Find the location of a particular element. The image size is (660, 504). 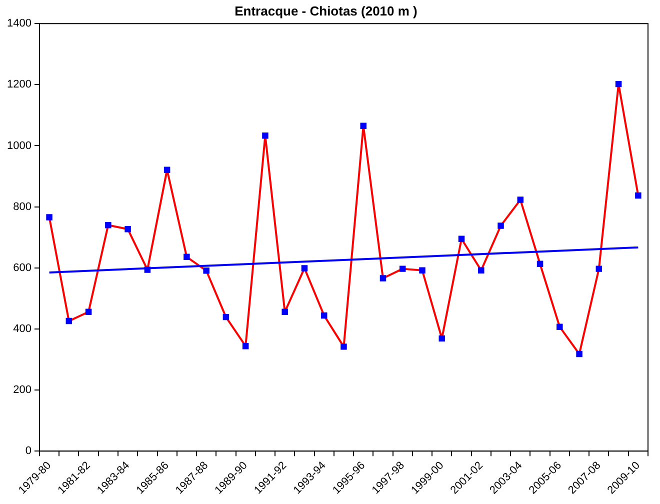

y-tick-label: 1400 is located at coordinates (19, 24).